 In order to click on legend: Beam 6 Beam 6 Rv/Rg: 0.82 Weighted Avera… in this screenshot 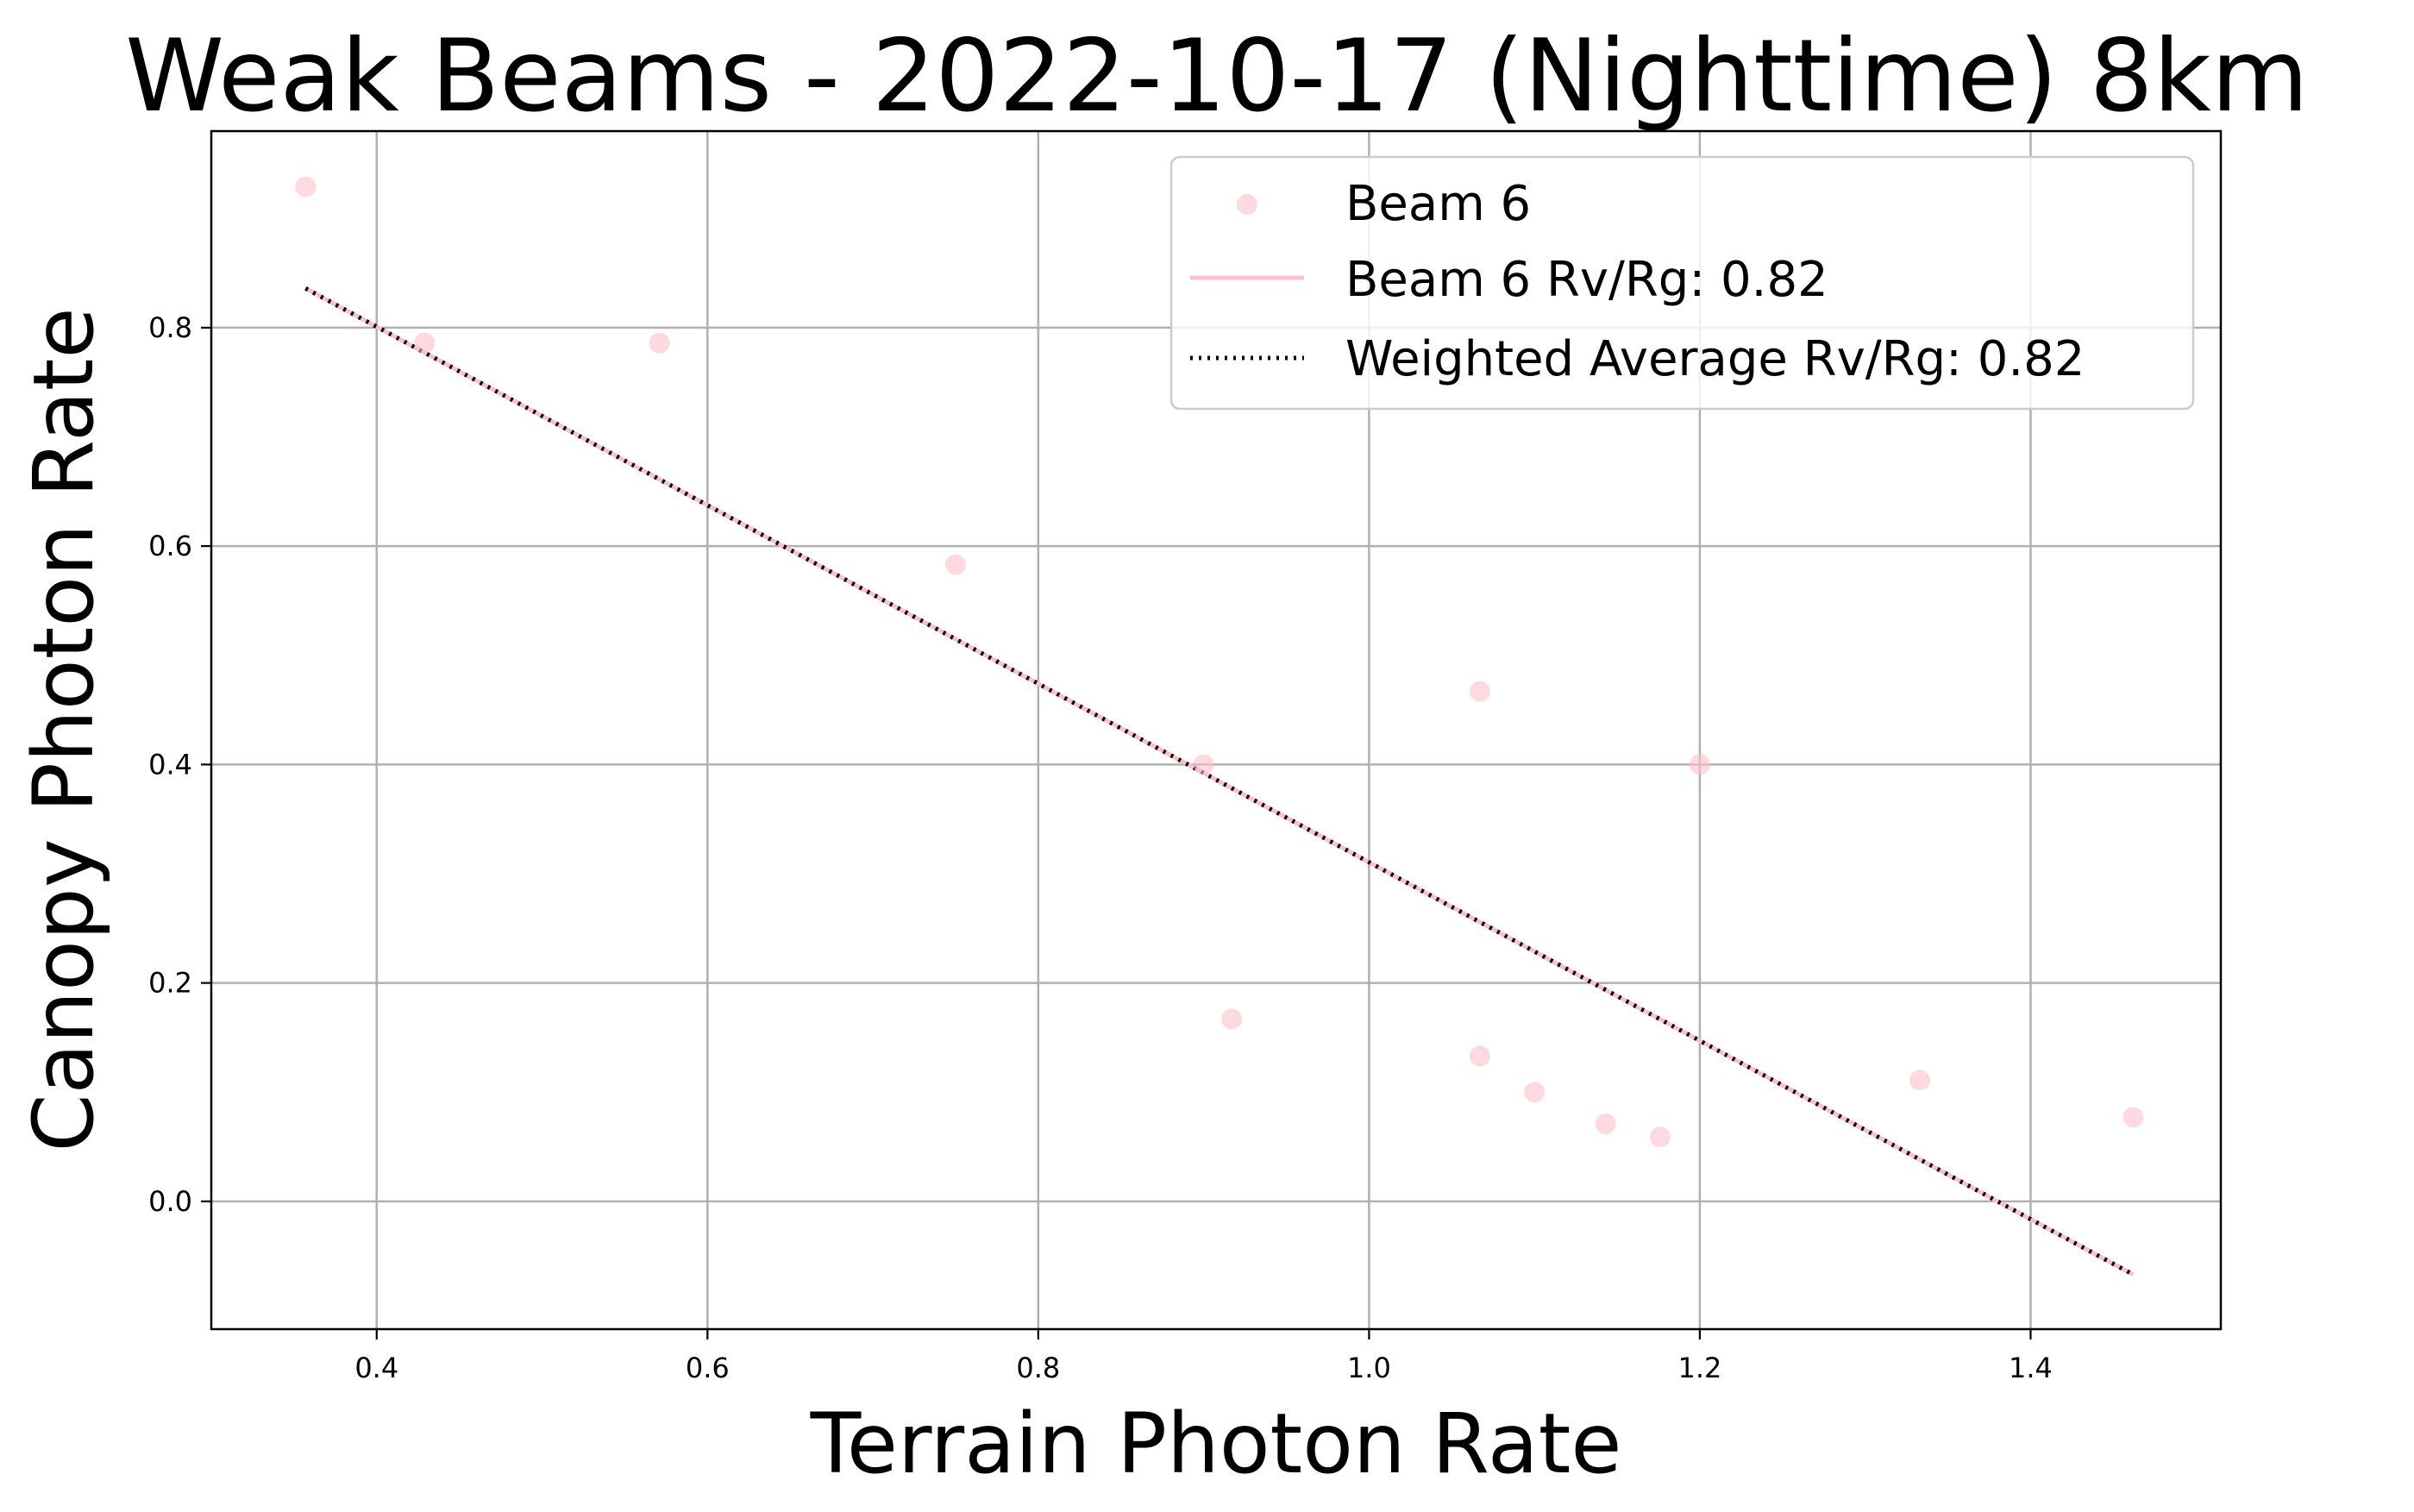, I will do `click(1682, 283)`.